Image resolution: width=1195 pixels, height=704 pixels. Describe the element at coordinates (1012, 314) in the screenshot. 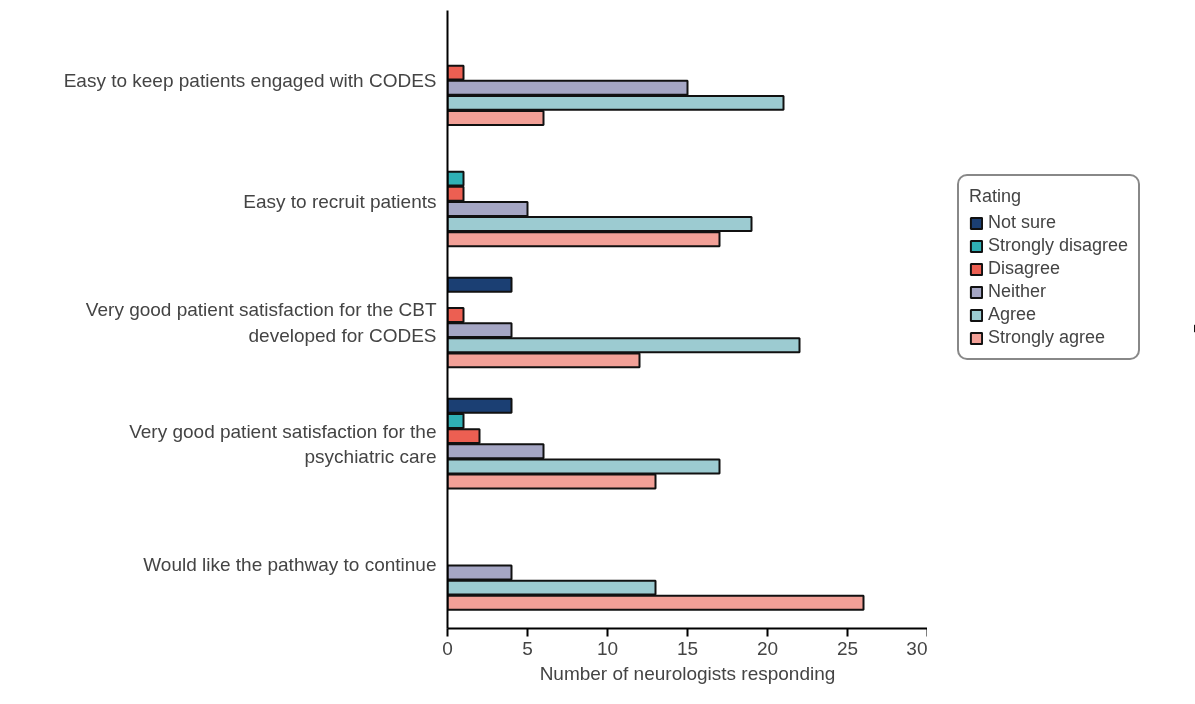

I see `legend-label: Agree` at that location.